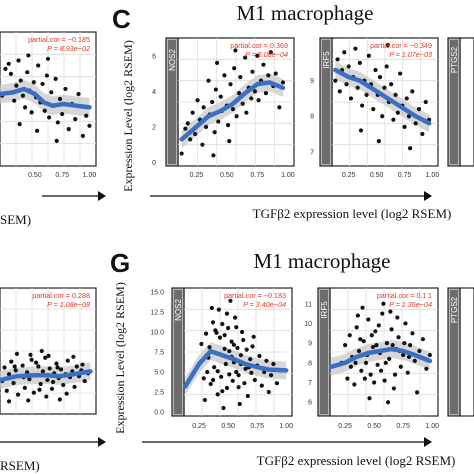 This screenshot has height=474, width=474. What do you see at coordinates (128, 116) in the screenshot?
I see `row-c-ylabel: Expression Level (log2 RSEM)` at bounding box center [128, 116].